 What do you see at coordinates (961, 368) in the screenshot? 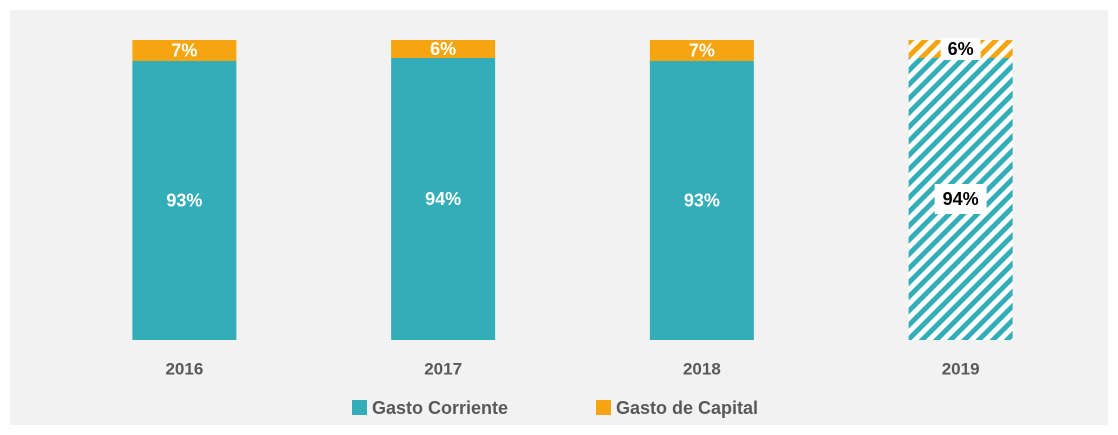
I see `x-tick-label: 2019` at bounding box center [961, 368].